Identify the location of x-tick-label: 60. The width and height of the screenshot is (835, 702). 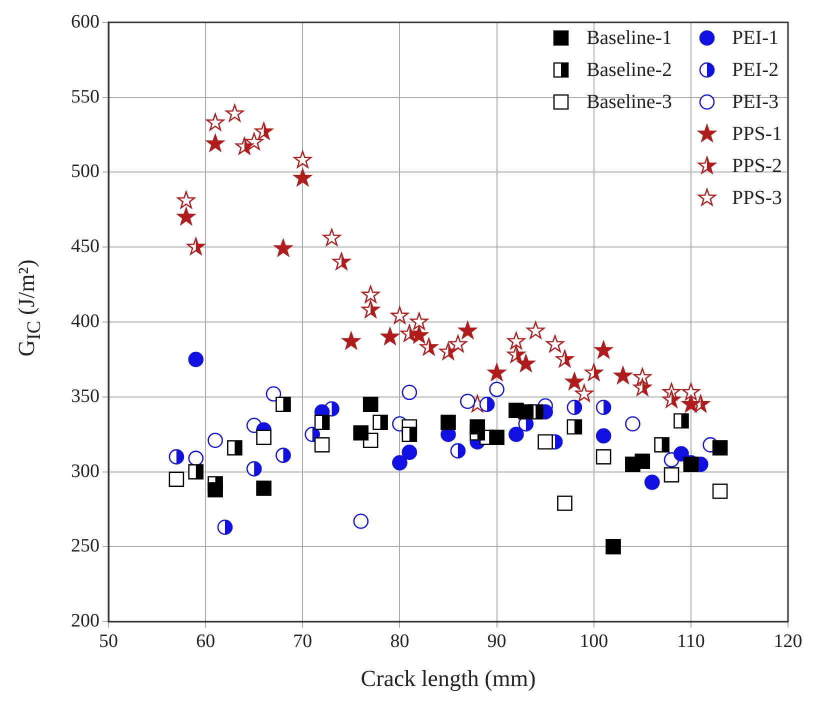
(206, 641).